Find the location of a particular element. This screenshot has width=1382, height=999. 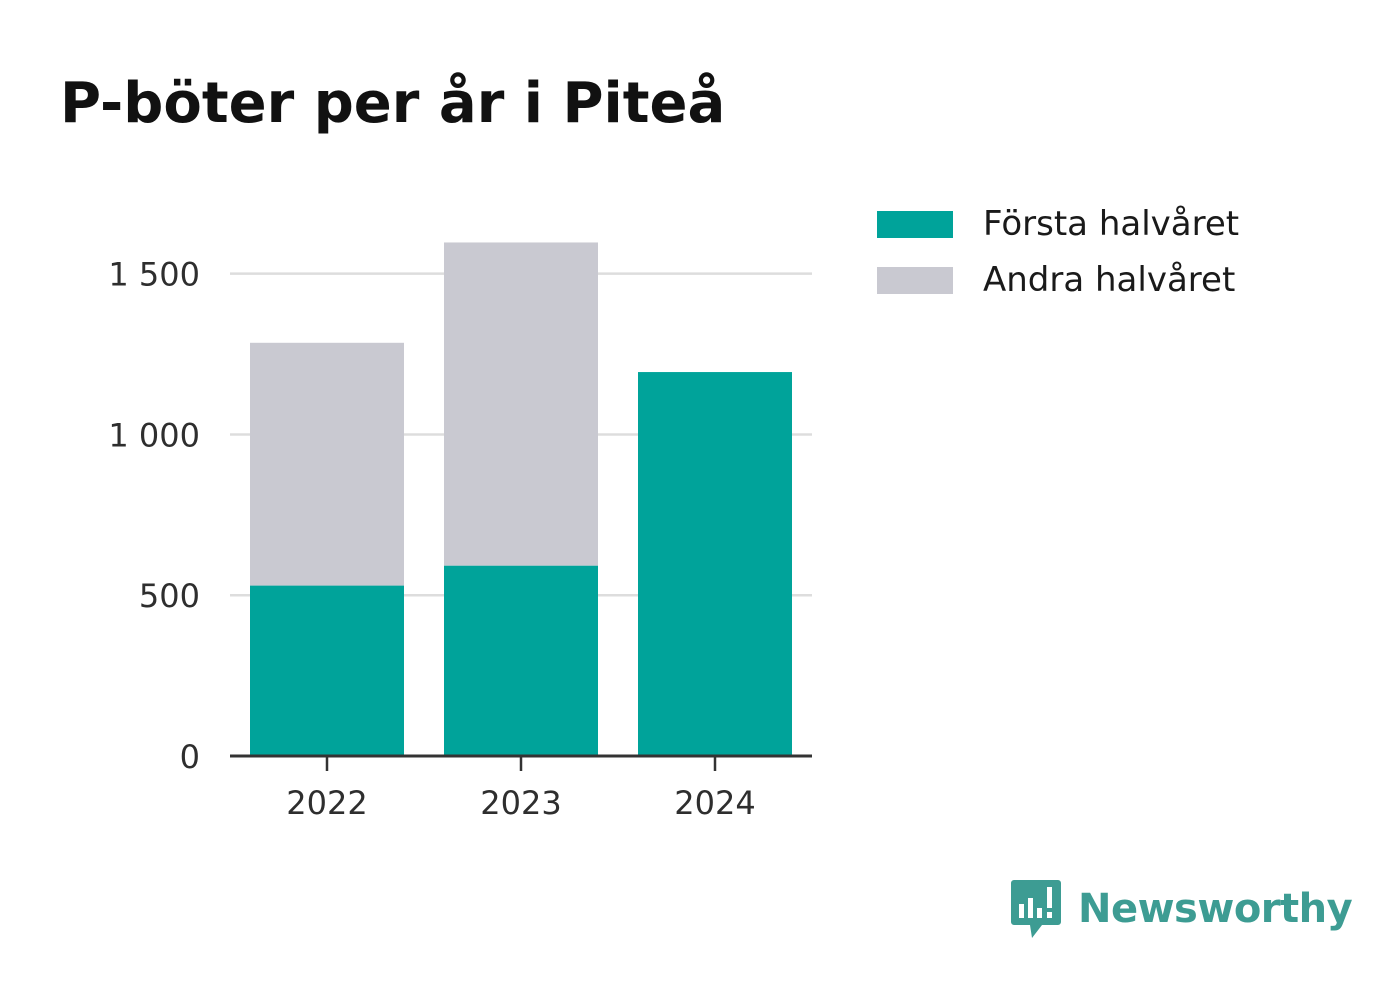

x-tick-label-2023: 2023 is located at coordinates (520, 803).